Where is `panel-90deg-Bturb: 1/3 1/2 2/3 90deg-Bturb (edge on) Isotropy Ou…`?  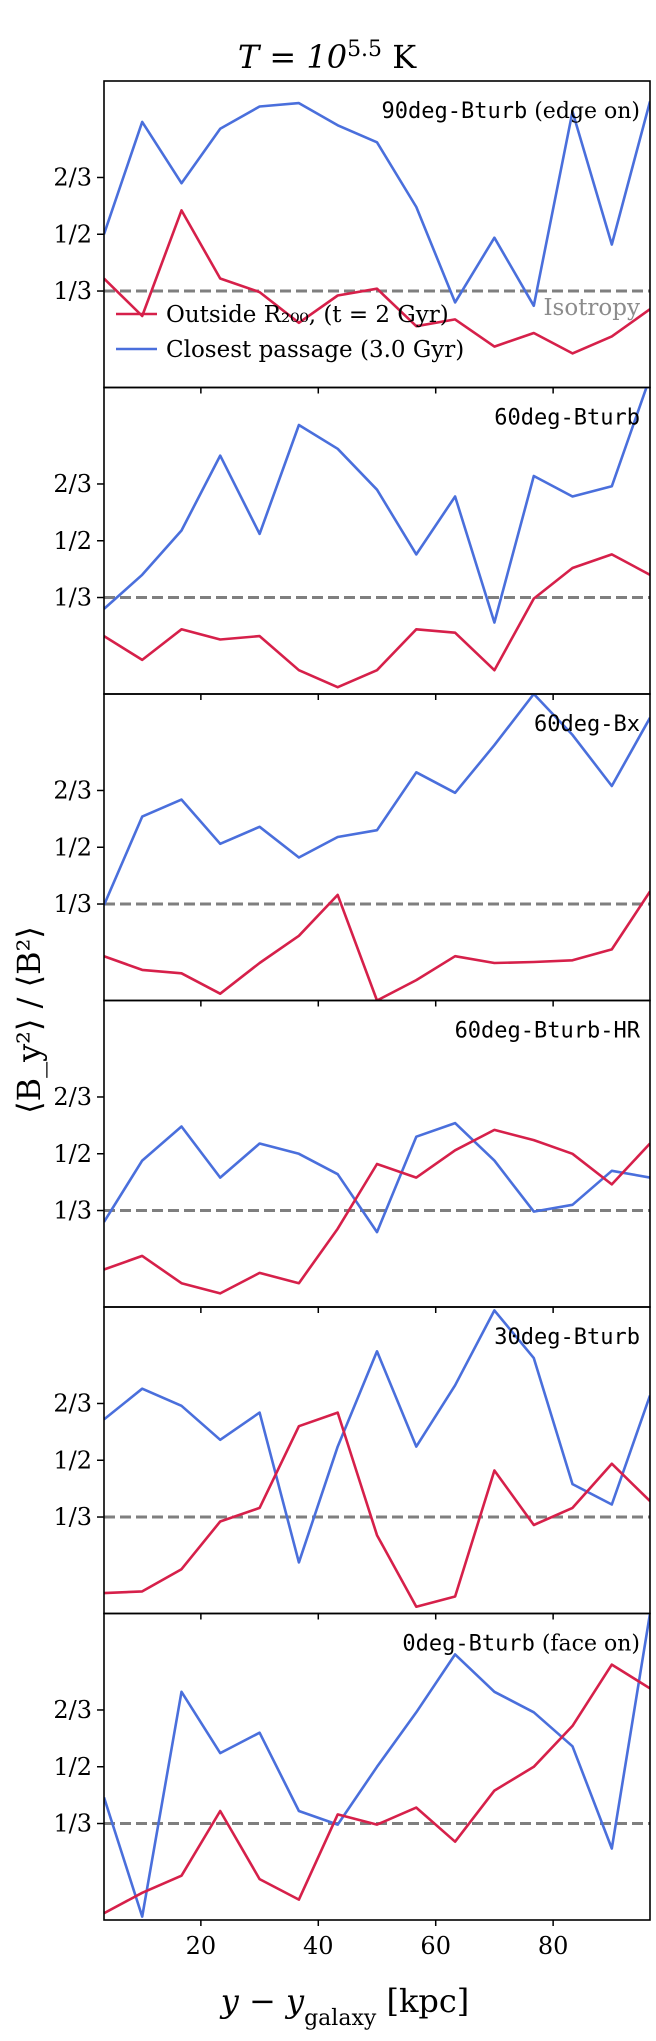 panel-90deg-Bturb: 1/3 1/2 2/3 90deg-Bturb (edge on) Isotropy Ou… is located at coordinates (352, 237).